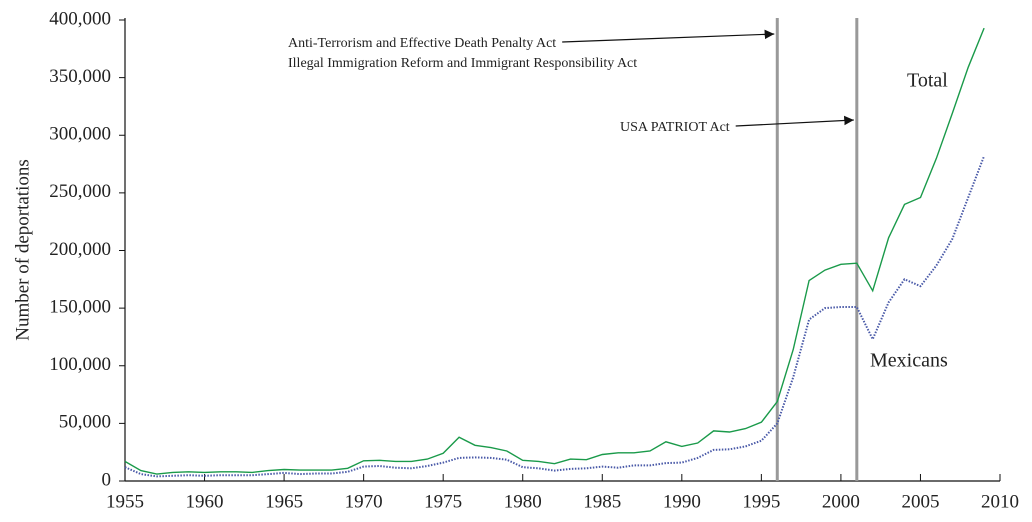  I want to click on y-tick-label: 0, so click(107, 479).